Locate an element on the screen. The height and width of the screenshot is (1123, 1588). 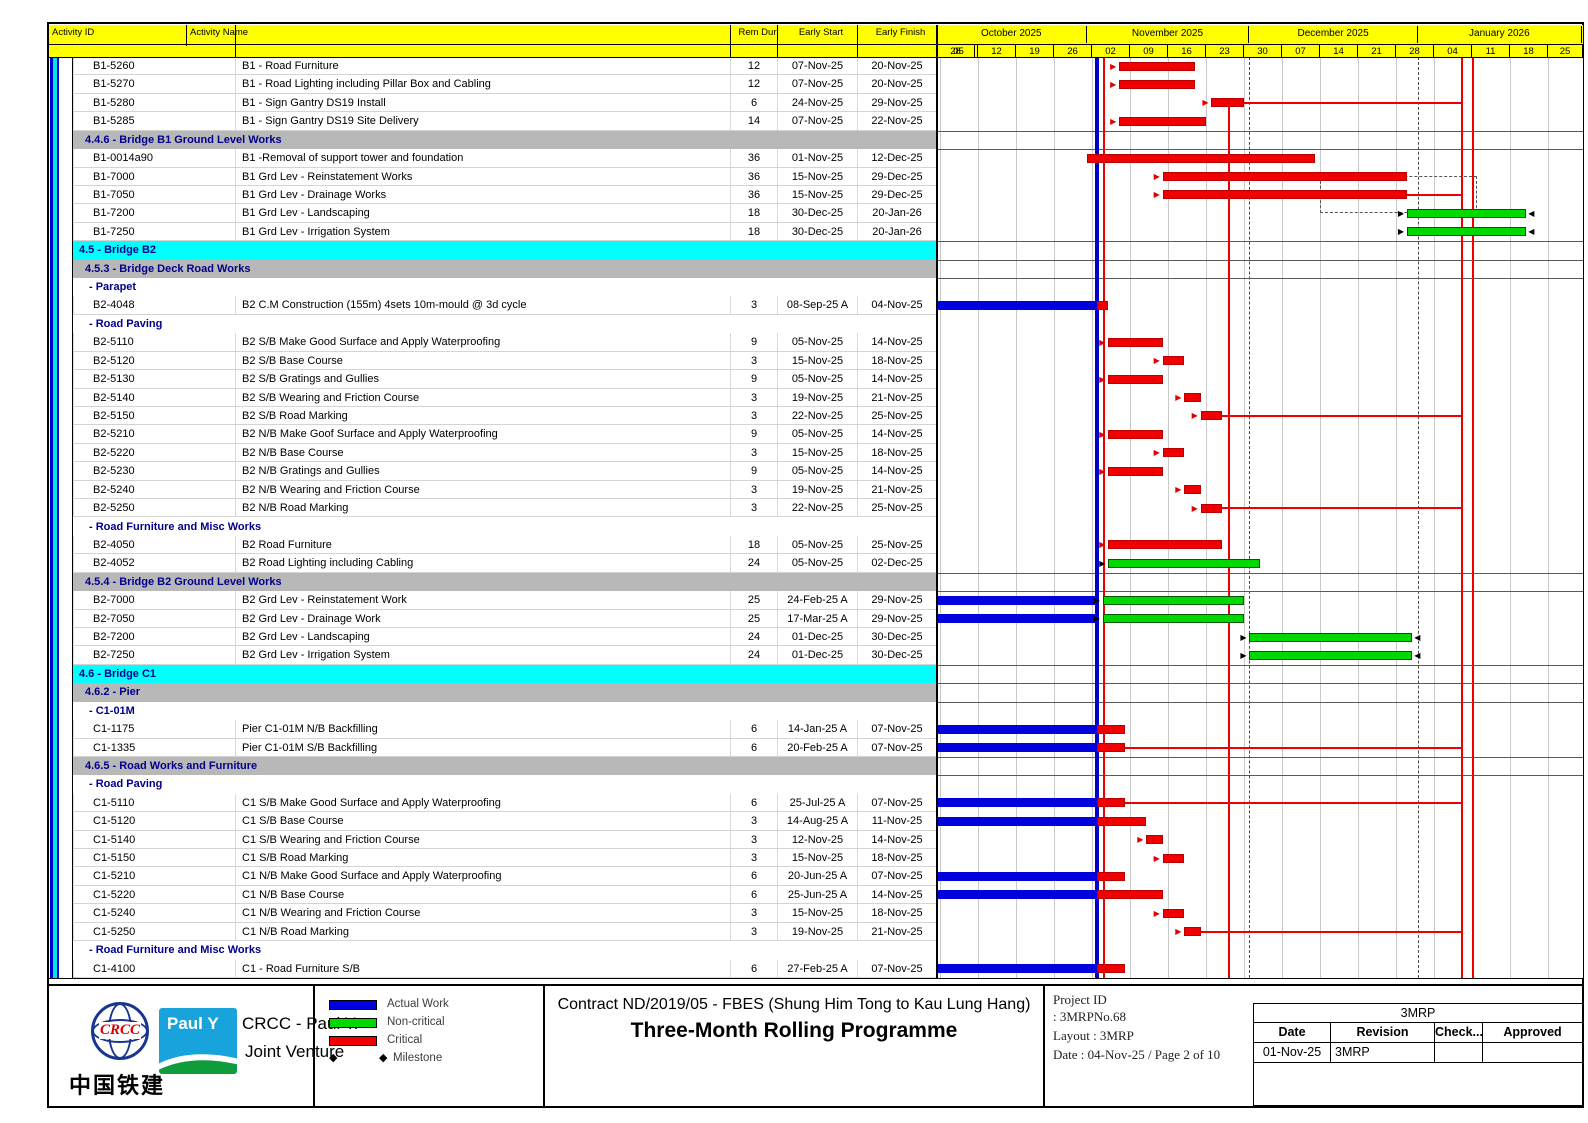
early-start: 05-Nov-25 is located at coordinates (817, 544).